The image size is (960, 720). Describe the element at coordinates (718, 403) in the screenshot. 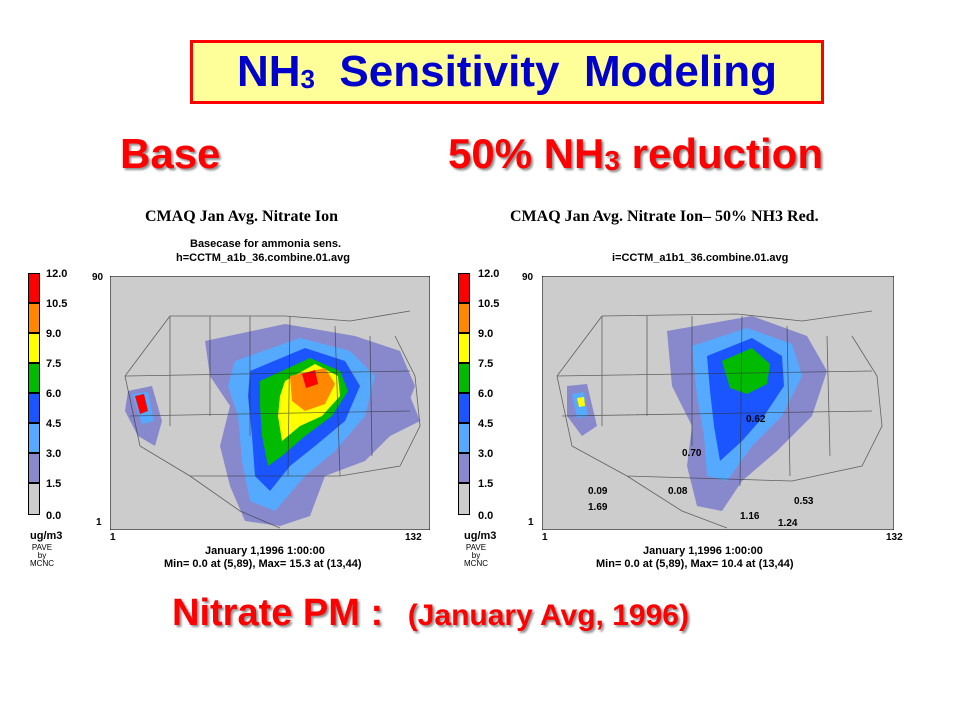

I see `reduction-concentration-map: 0.62 0.70 0.09 1.69 0.08 0.53 1.16 1.24` at that location.